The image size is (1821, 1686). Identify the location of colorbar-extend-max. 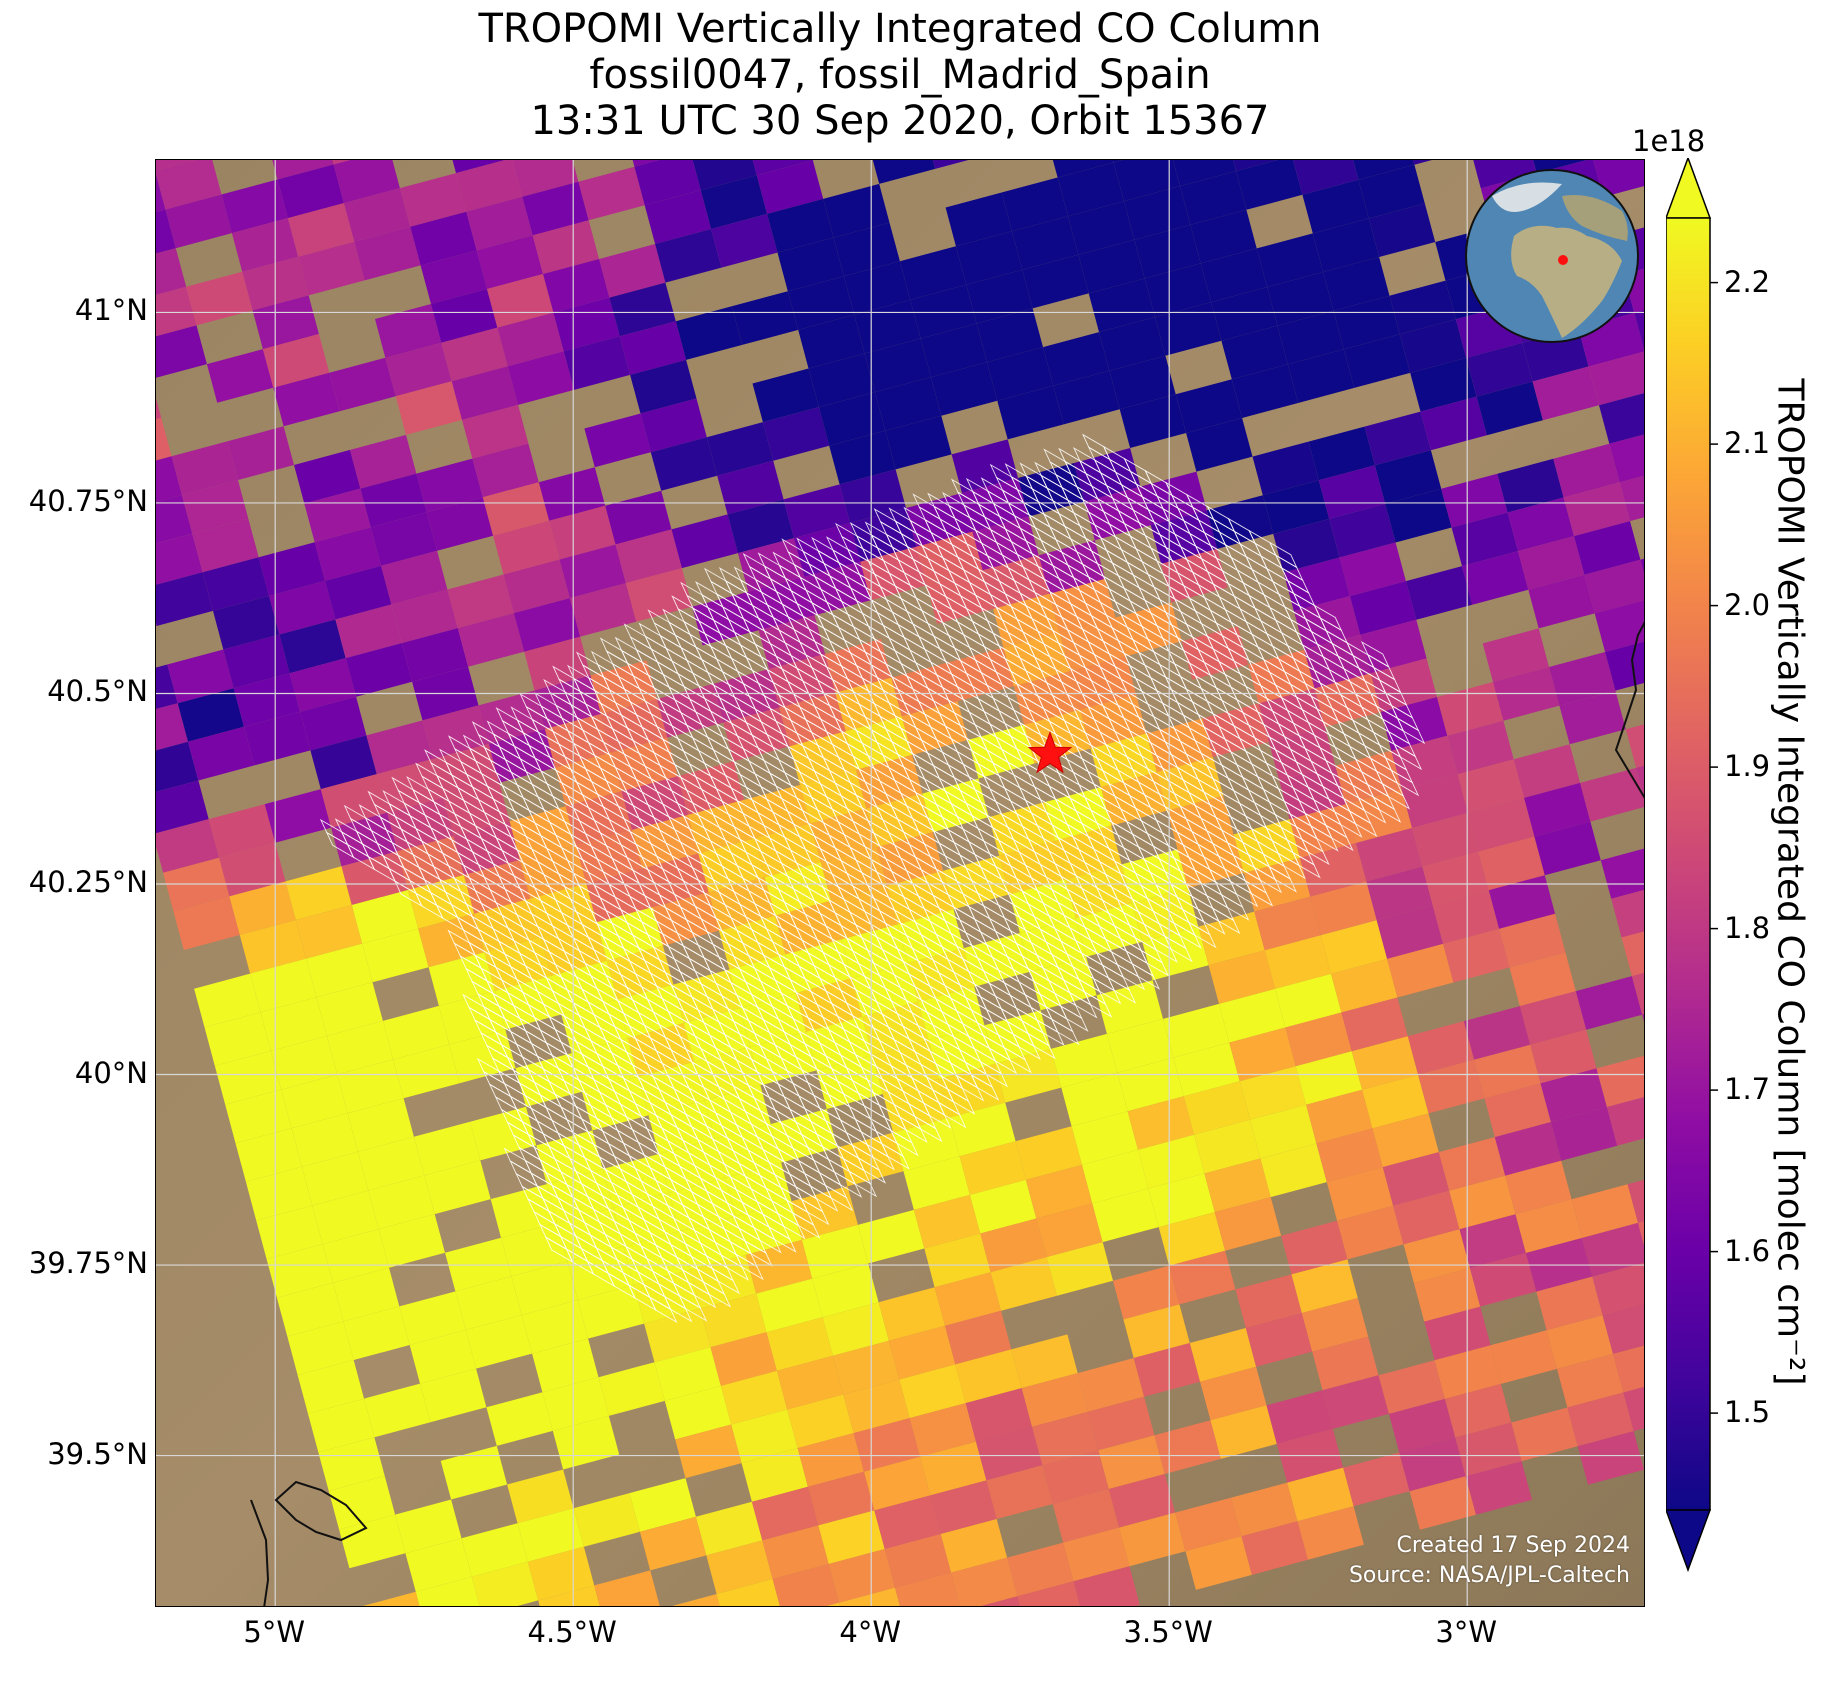
(1689, 188).